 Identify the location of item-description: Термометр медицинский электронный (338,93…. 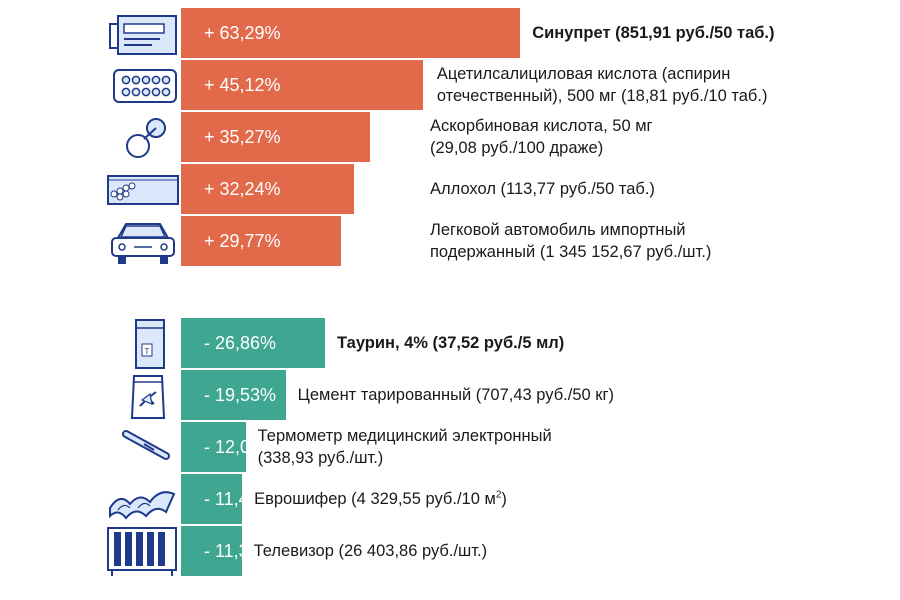
(405, 447).